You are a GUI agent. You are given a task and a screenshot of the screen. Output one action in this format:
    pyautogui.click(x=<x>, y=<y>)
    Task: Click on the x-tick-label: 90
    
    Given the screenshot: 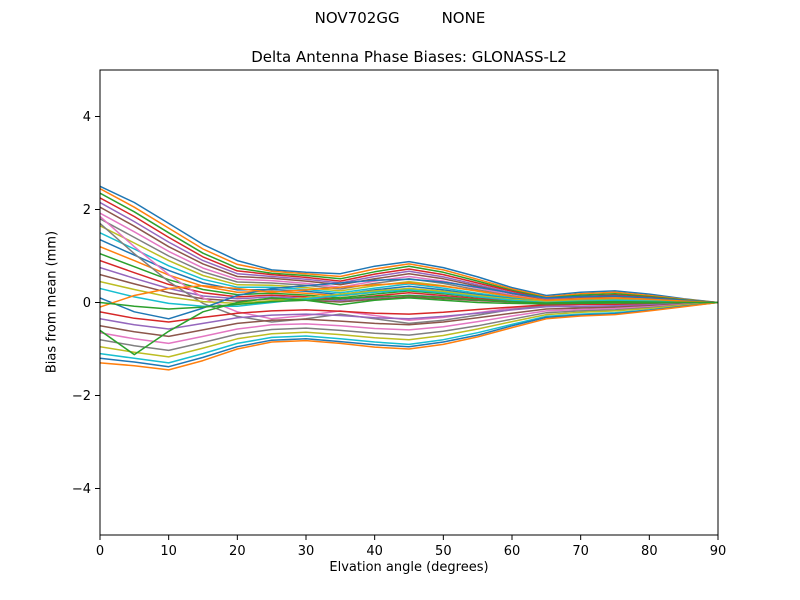 What is the action you would take?
    pyautogui.click(x=718, y=551)
    